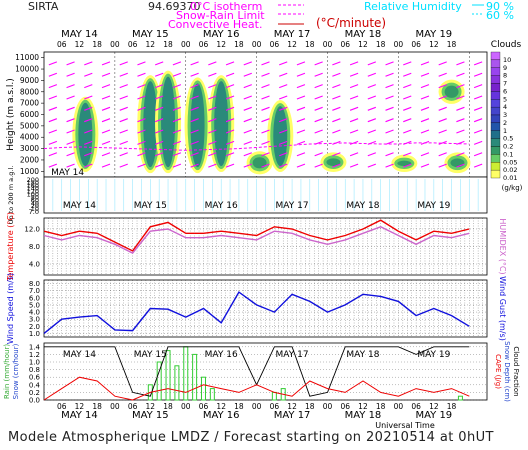  What do you see at coordinates (27, 57) in the screenshot?
I see `cloud-ytick-label: 11000` at bounding box center [27, 57].